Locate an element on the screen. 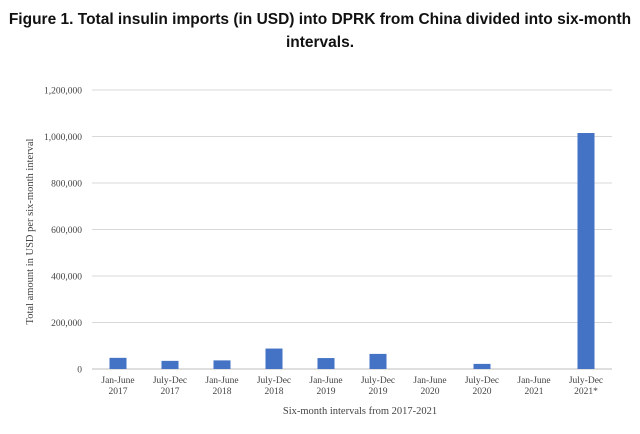 Image resolution: width=640 pixels, height=434 pixels. x-tick-label: July-Dec 2018 is located at coordinates (274, 386).